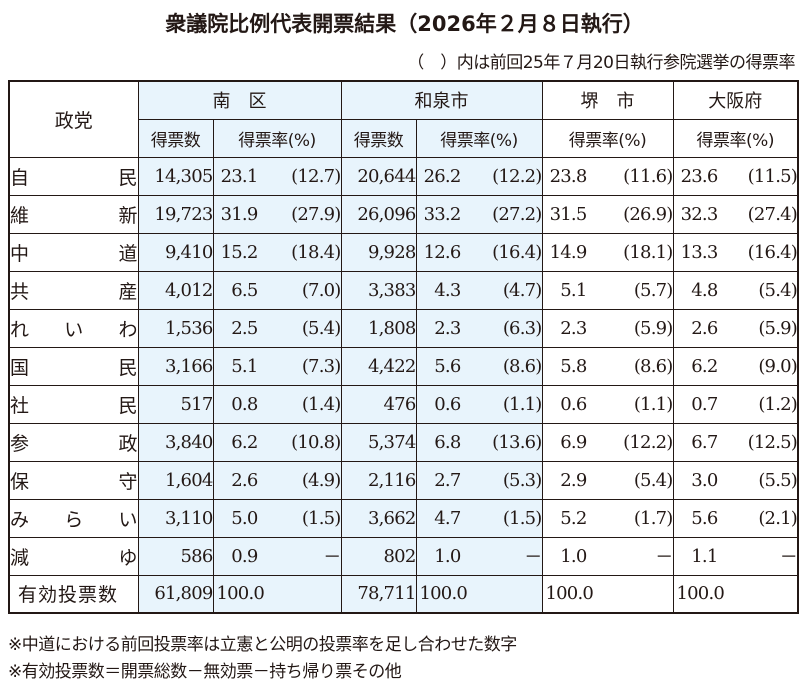  I want to click on col-header-sakai-rate: 得票率(%), so click(607, 138).